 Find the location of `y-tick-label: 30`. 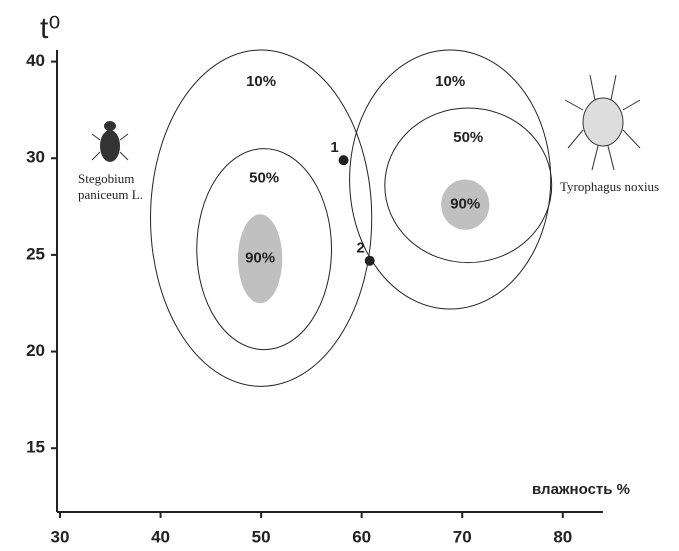

y-tick-label: 30 is located at coordinates (35, 157).